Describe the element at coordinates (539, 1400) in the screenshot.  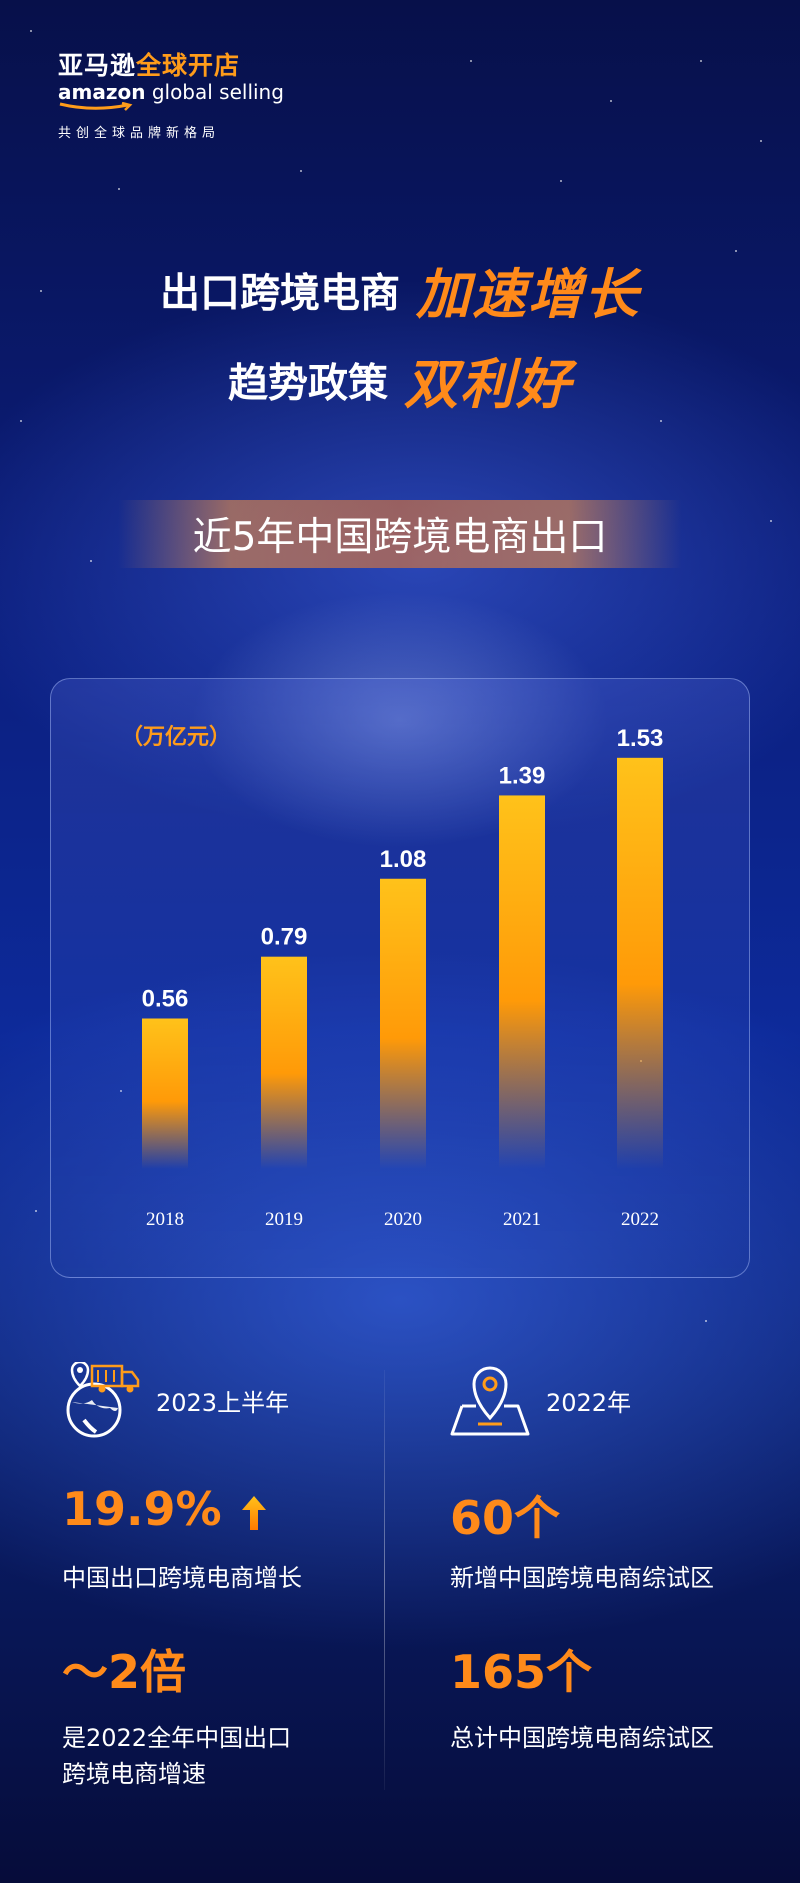
I see `right-stat-header: 2022年` at that location.